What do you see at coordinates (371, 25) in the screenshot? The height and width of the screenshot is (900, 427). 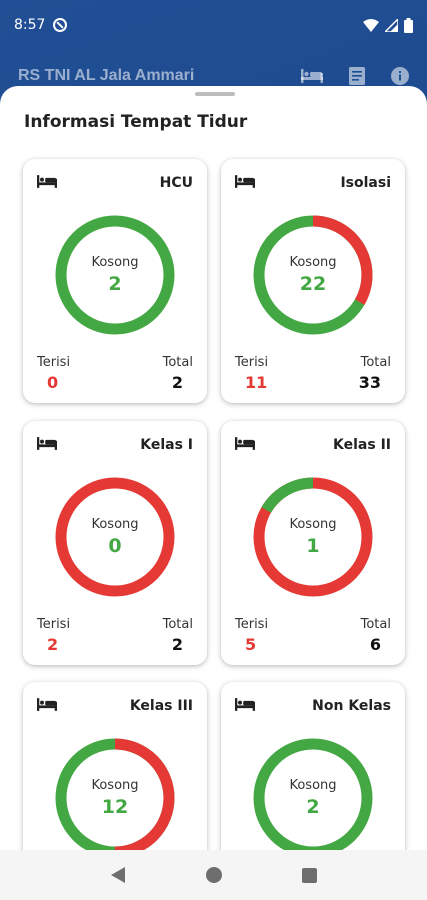 I see `wifi-icon` at bounding box center [371, 25].